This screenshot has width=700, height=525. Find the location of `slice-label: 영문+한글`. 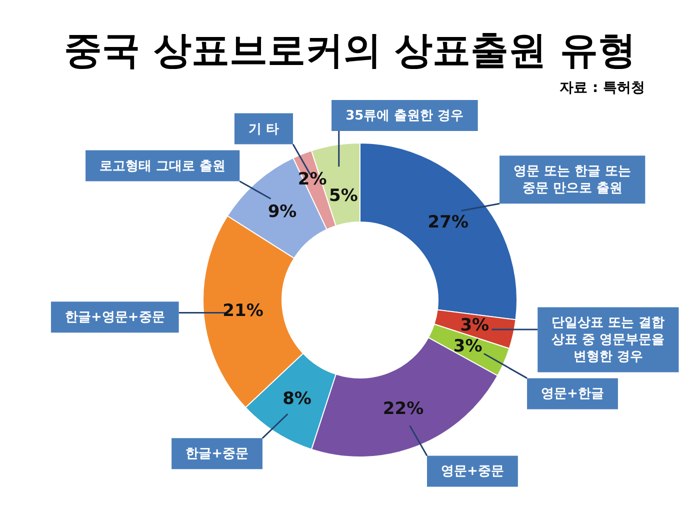

slice-label: 영문+한글 is located at coordinates (572, 394).